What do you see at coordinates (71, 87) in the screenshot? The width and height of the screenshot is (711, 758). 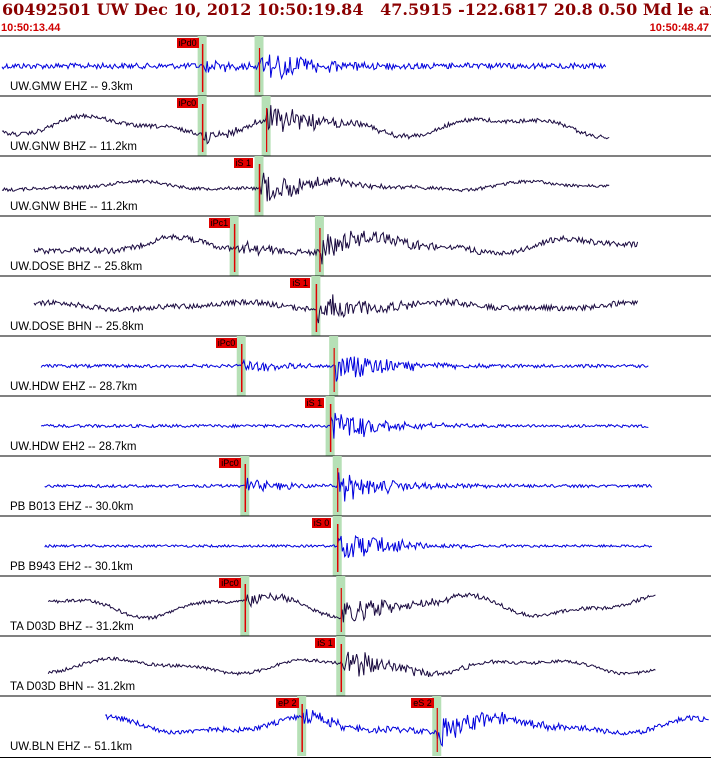 I see `station-label: UW.GMW EHZ -- 9.3km` at bounding box center [71, 87].